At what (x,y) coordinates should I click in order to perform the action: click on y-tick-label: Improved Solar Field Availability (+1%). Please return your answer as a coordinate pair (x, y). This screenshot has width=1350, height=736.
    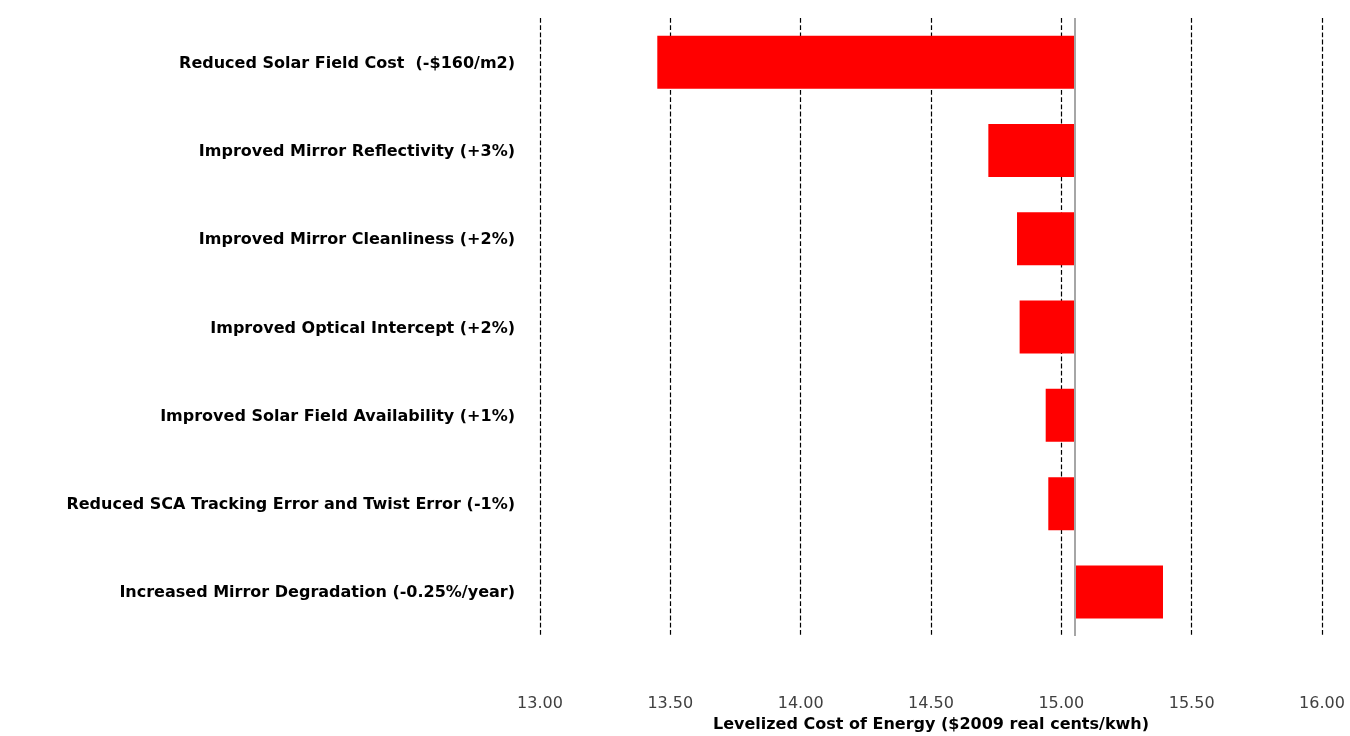
    Looking at the image, I should click on (337, 415).